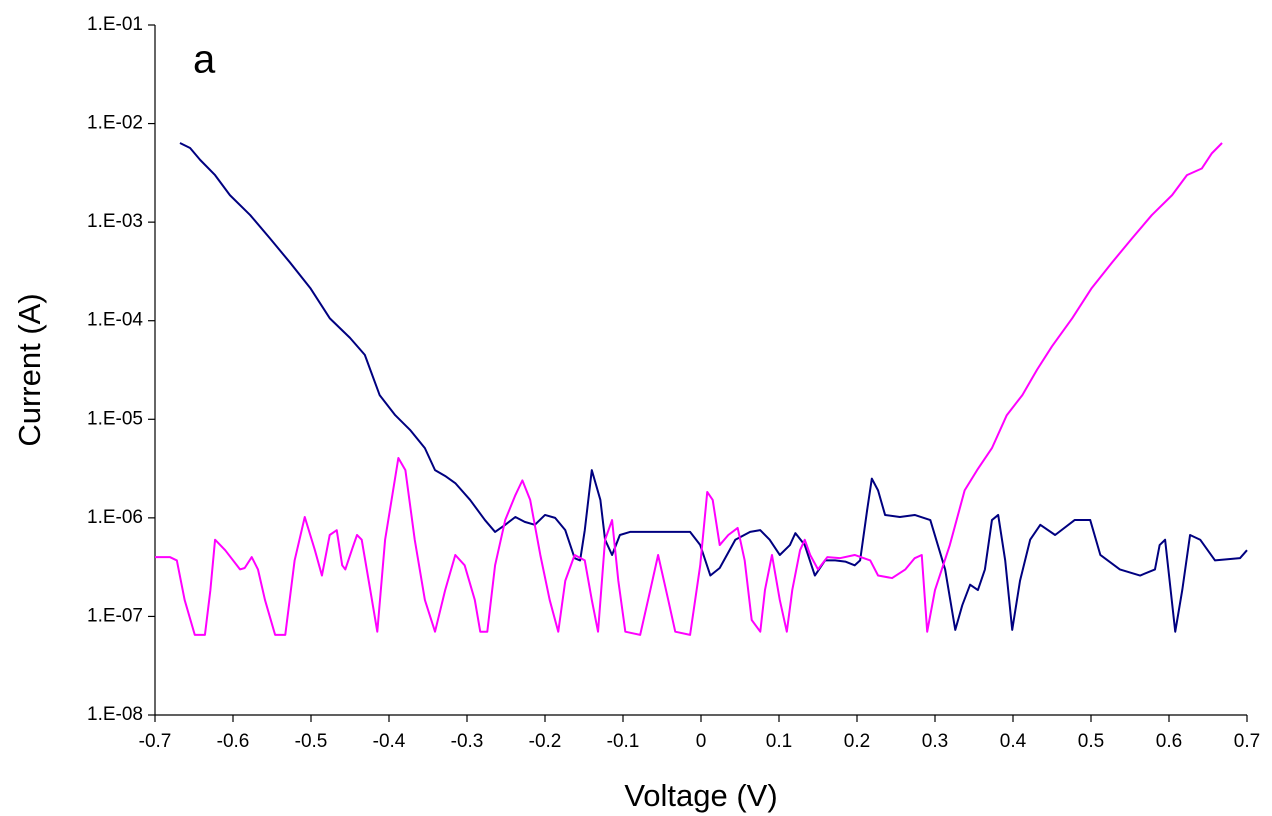  I want to click on x-tick-label: 0.7, so click(1247, 741).